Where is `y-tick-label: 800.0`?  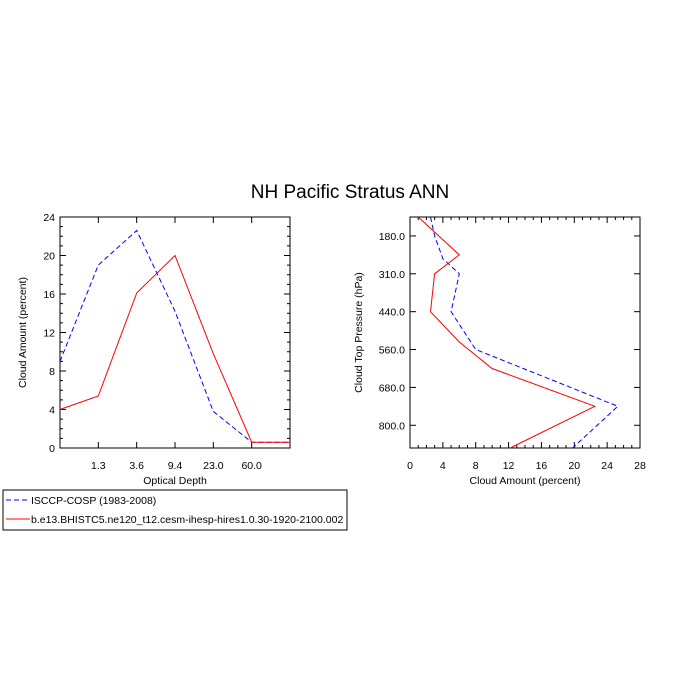 y-tick-label: 800.0 is located at coordinates (392, 426).